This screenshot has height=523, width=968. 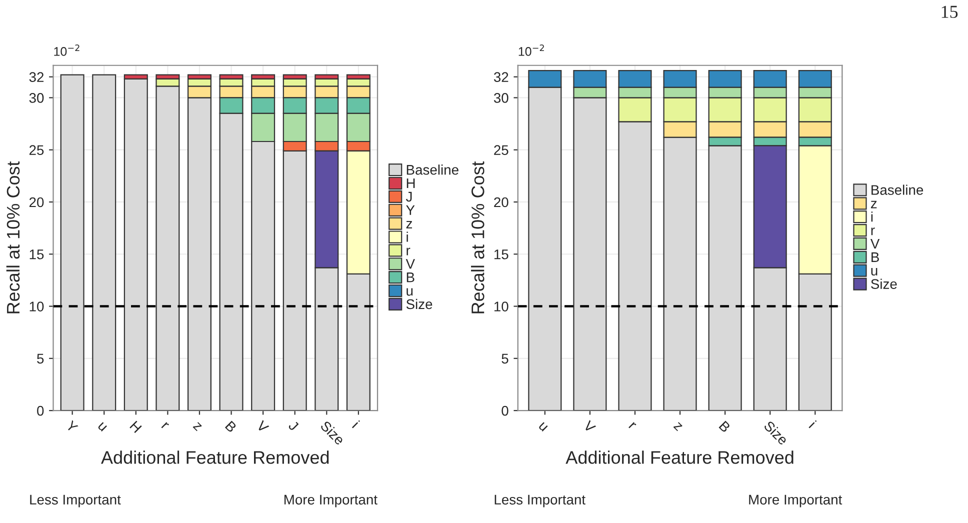 I want to click on text: 15, so click(x=950, y=12).